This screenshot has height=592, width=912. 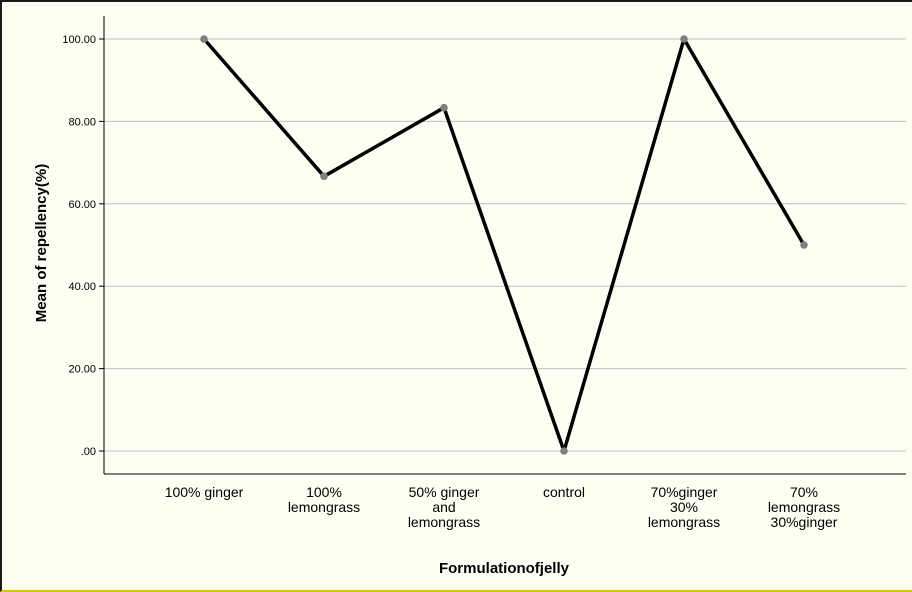 What do you see at coordinates (79, 40) in the screenshot?
I see `y-tick-label: 100.00` at bounding box center [79, 40].